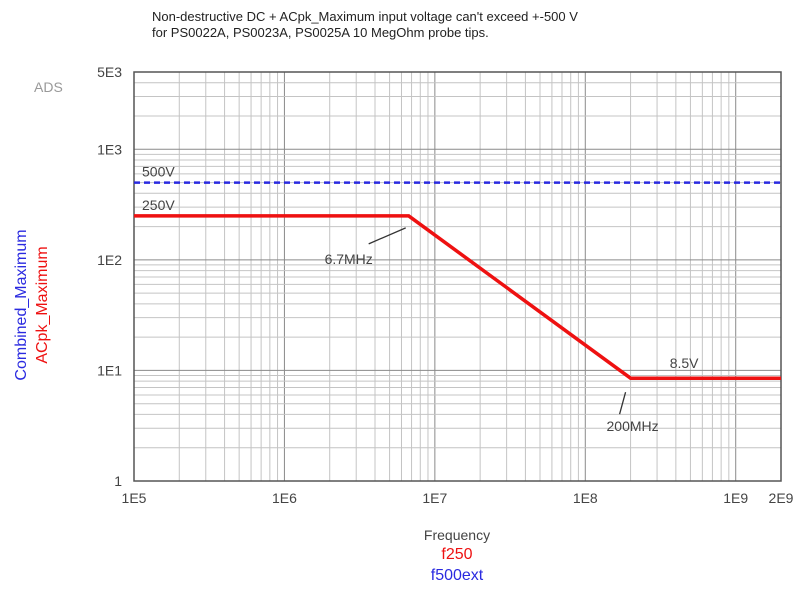  Describe the element at coordinates (42, 304) in the screenshot. I see `y-series-label-acpk-maximum: ACpk_Maximum` at that location.